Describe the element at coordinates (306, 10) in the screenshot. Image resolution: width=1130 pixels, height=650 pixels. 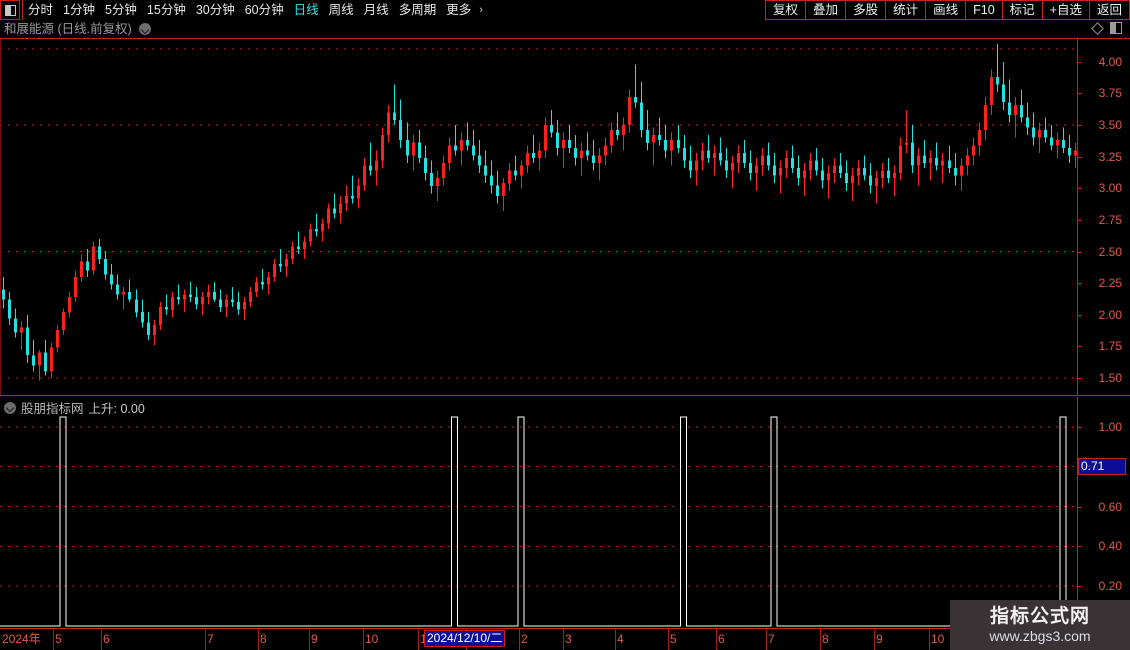
I see `period-7: 日线` at that location.